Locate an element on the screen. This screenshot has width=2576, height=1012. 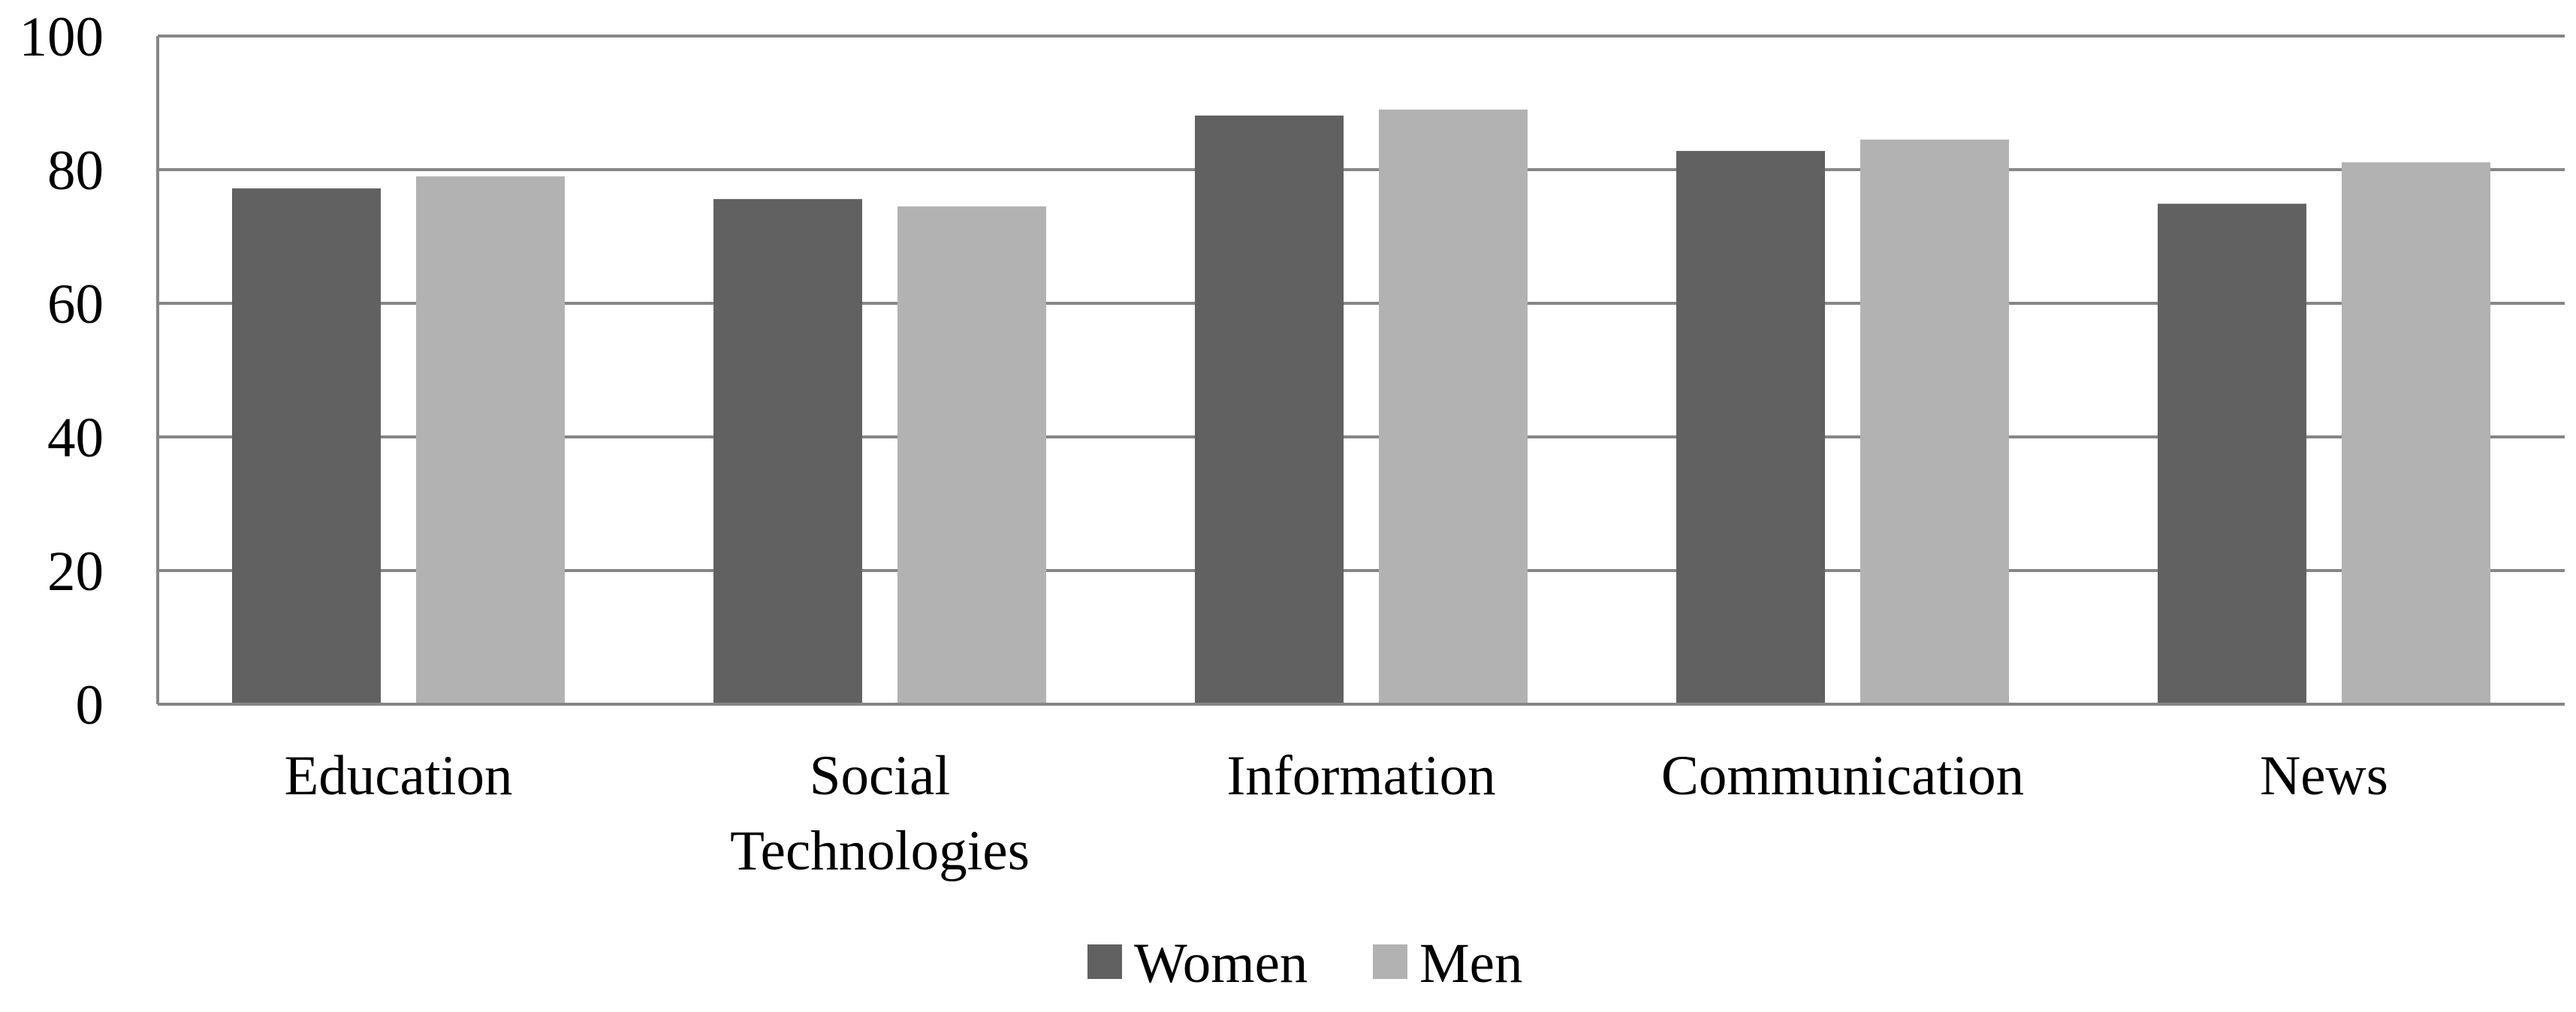
x-category-label-line: Social is located at coordinates (880, 776).